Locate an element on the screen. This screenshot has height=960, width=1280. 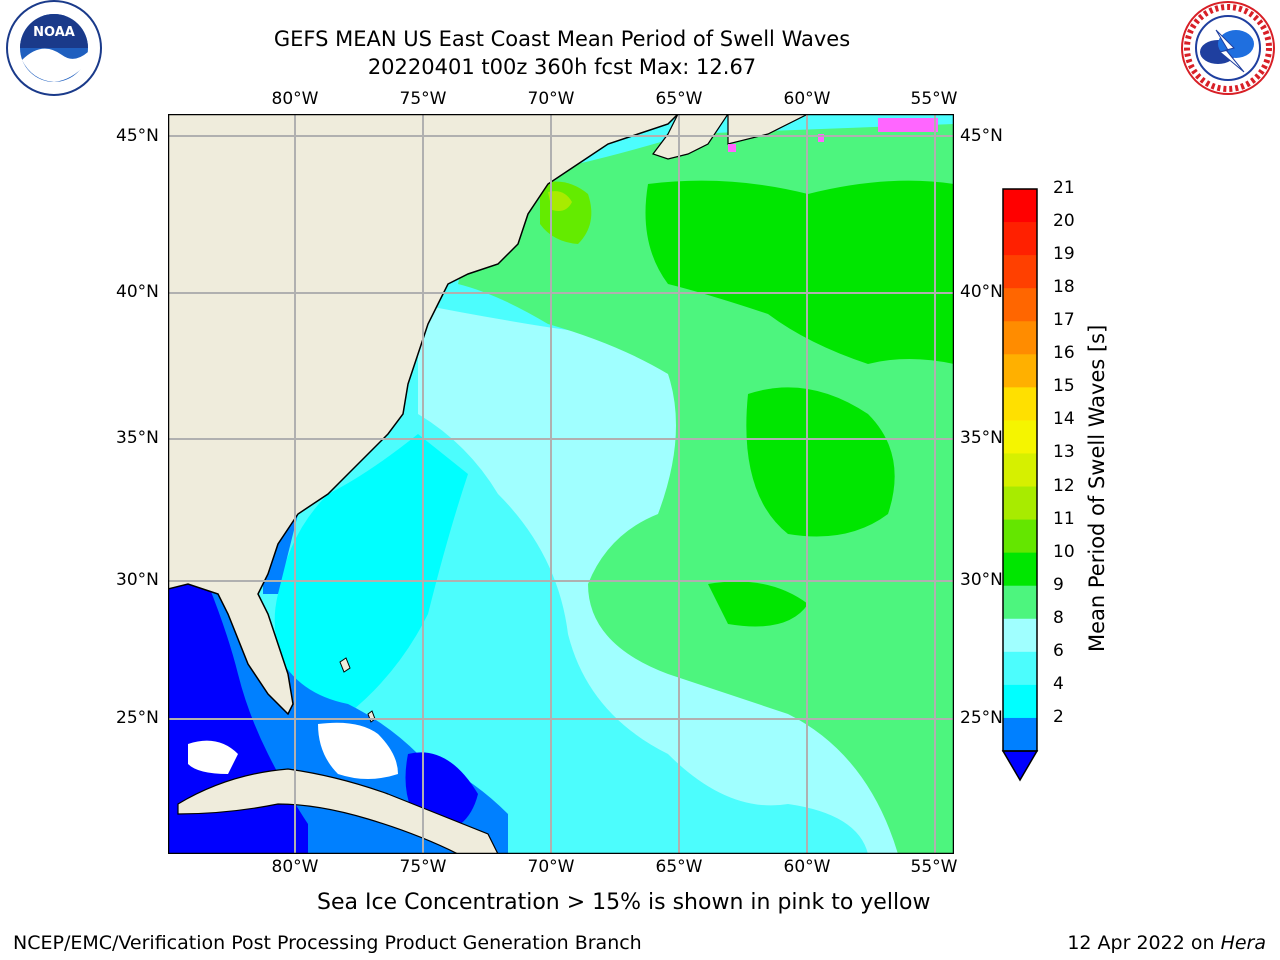
lon-label-top: 60°W is located at coordinates (807, 99).